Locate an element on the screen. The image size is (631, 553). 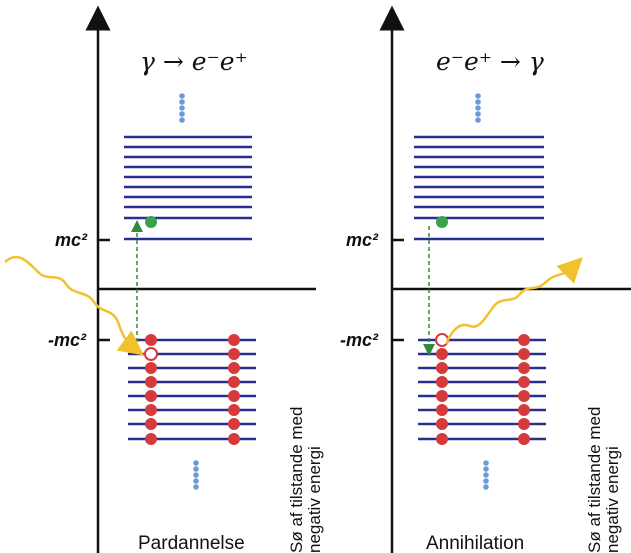
right-hole is located at coordinates (442, 340).